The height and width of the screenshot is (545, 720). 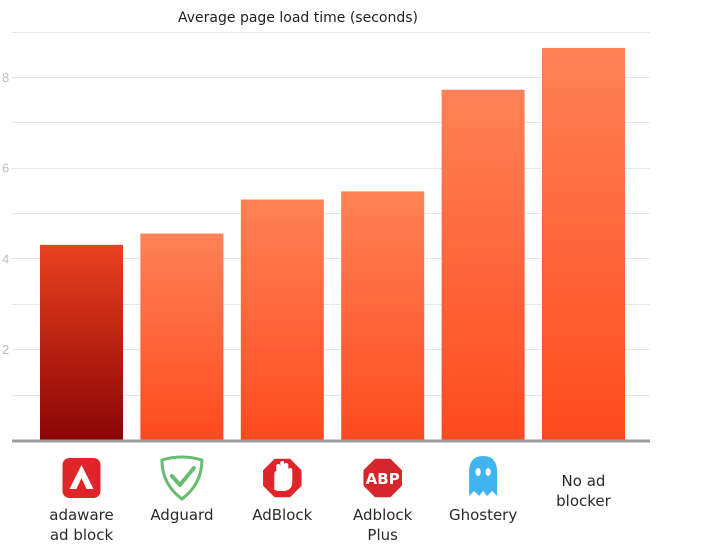 What do you see at coordinates (282, 515) in the screenshot?
I see `category-label: AdBlock` at bounding box center [282, 515].